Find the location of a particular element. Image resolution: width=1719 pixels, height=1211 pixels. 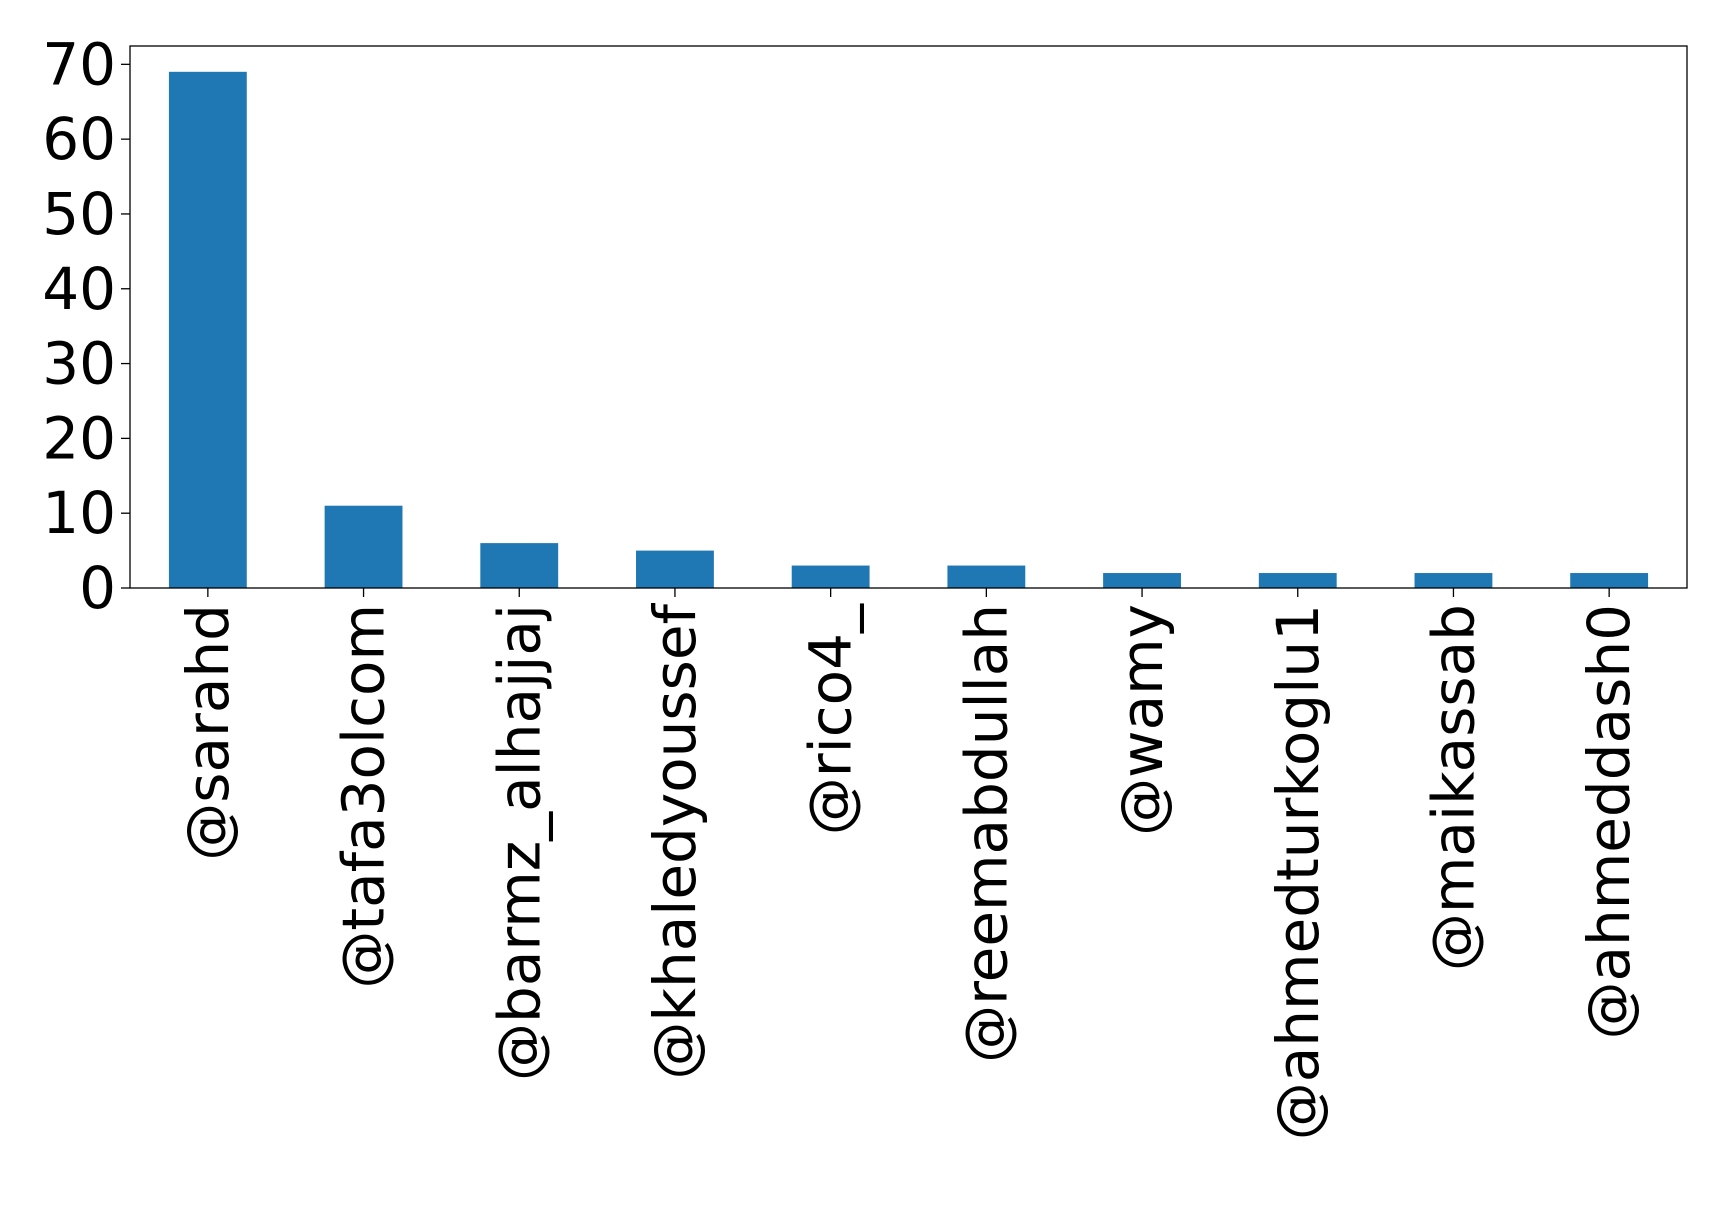

y-tick-label: 60 is located at coordinates (79, 139).